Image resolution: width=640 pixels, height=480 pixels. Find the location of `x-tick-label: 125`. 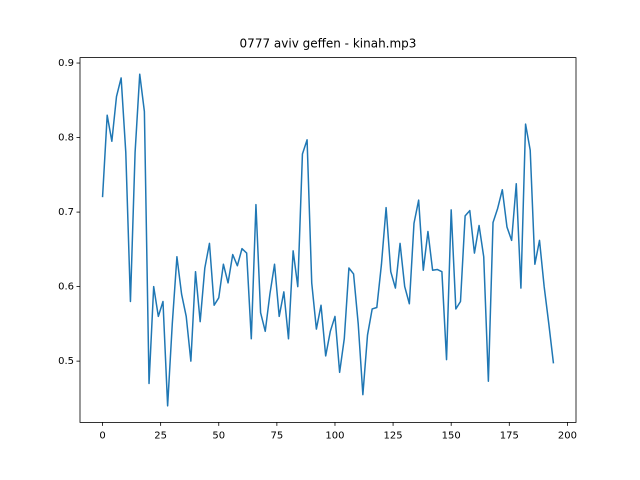

x-tick-label: 125 is located at coordinates (393, 435).